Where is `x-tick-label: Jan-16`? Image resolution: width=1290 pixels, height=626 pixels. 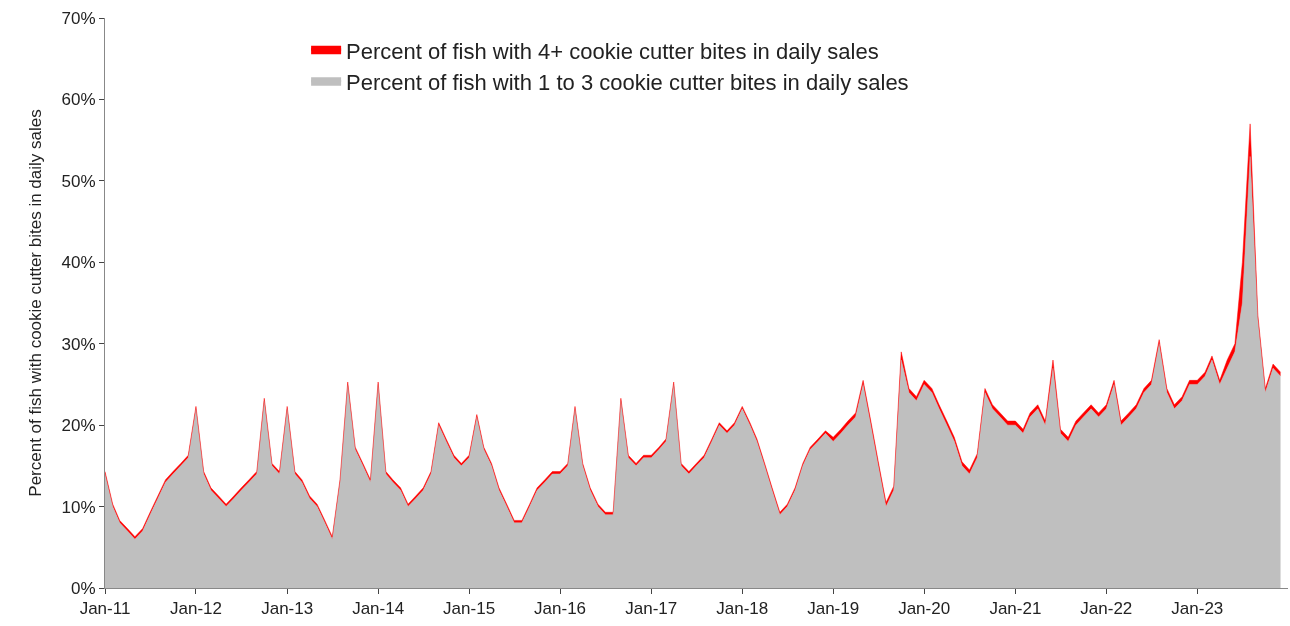
x-tick-label: Jan-16 is located at coordinates (560, 609).